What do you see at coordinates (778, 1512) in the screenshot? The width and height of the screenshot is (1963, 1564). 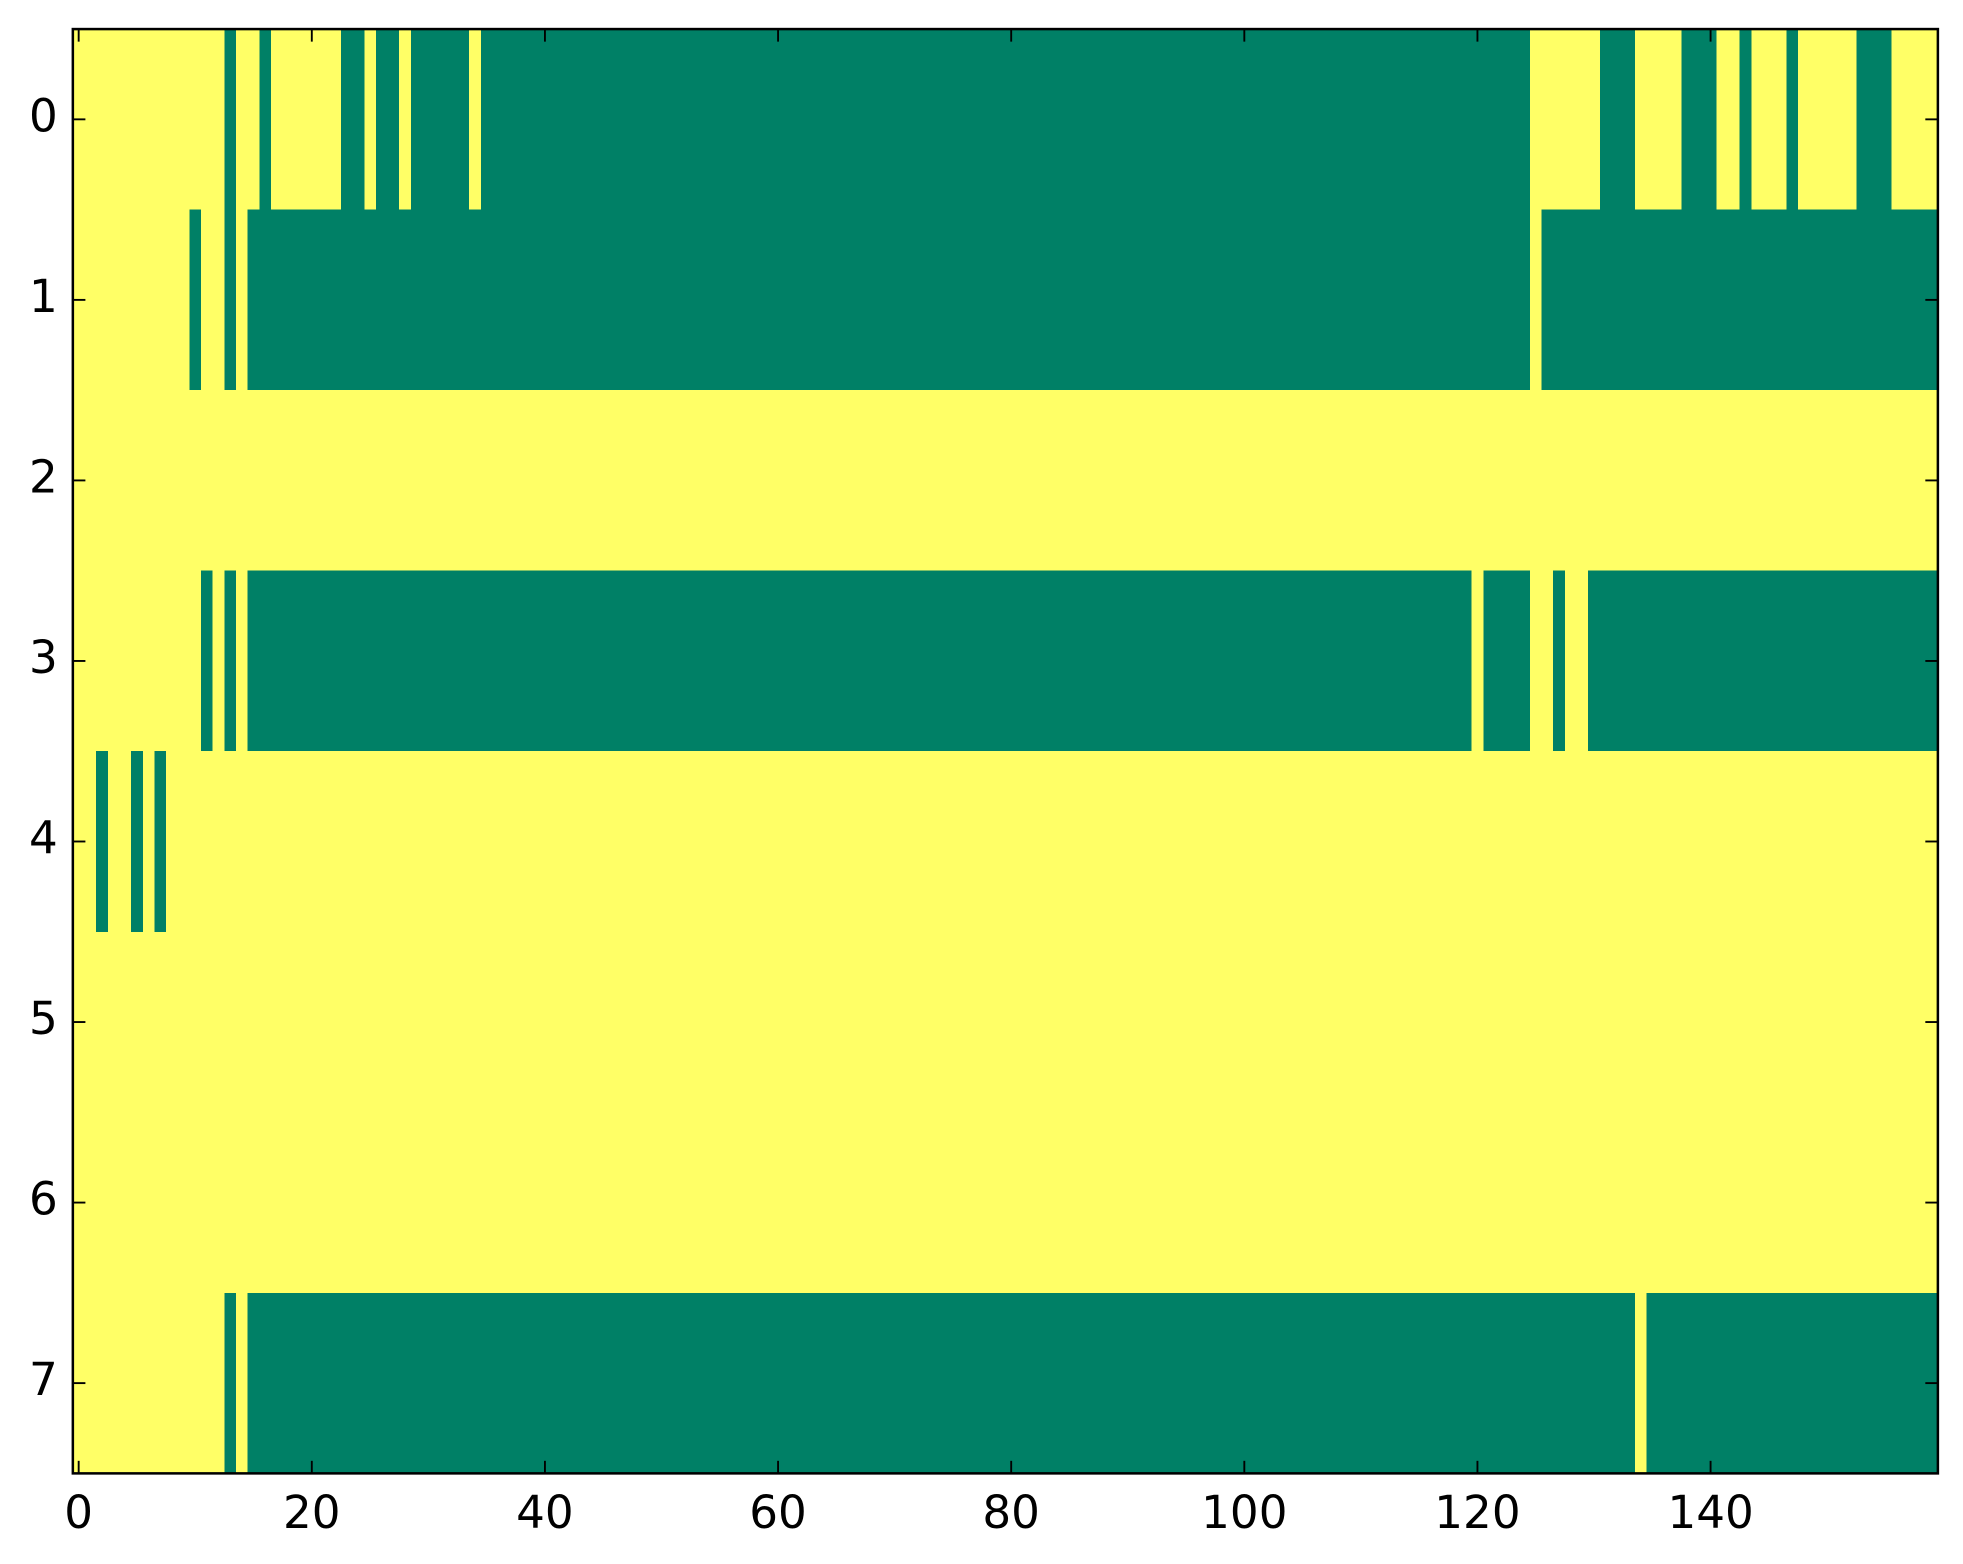 I see `x-tick-label: 60` at bounding box center [778, 1512].